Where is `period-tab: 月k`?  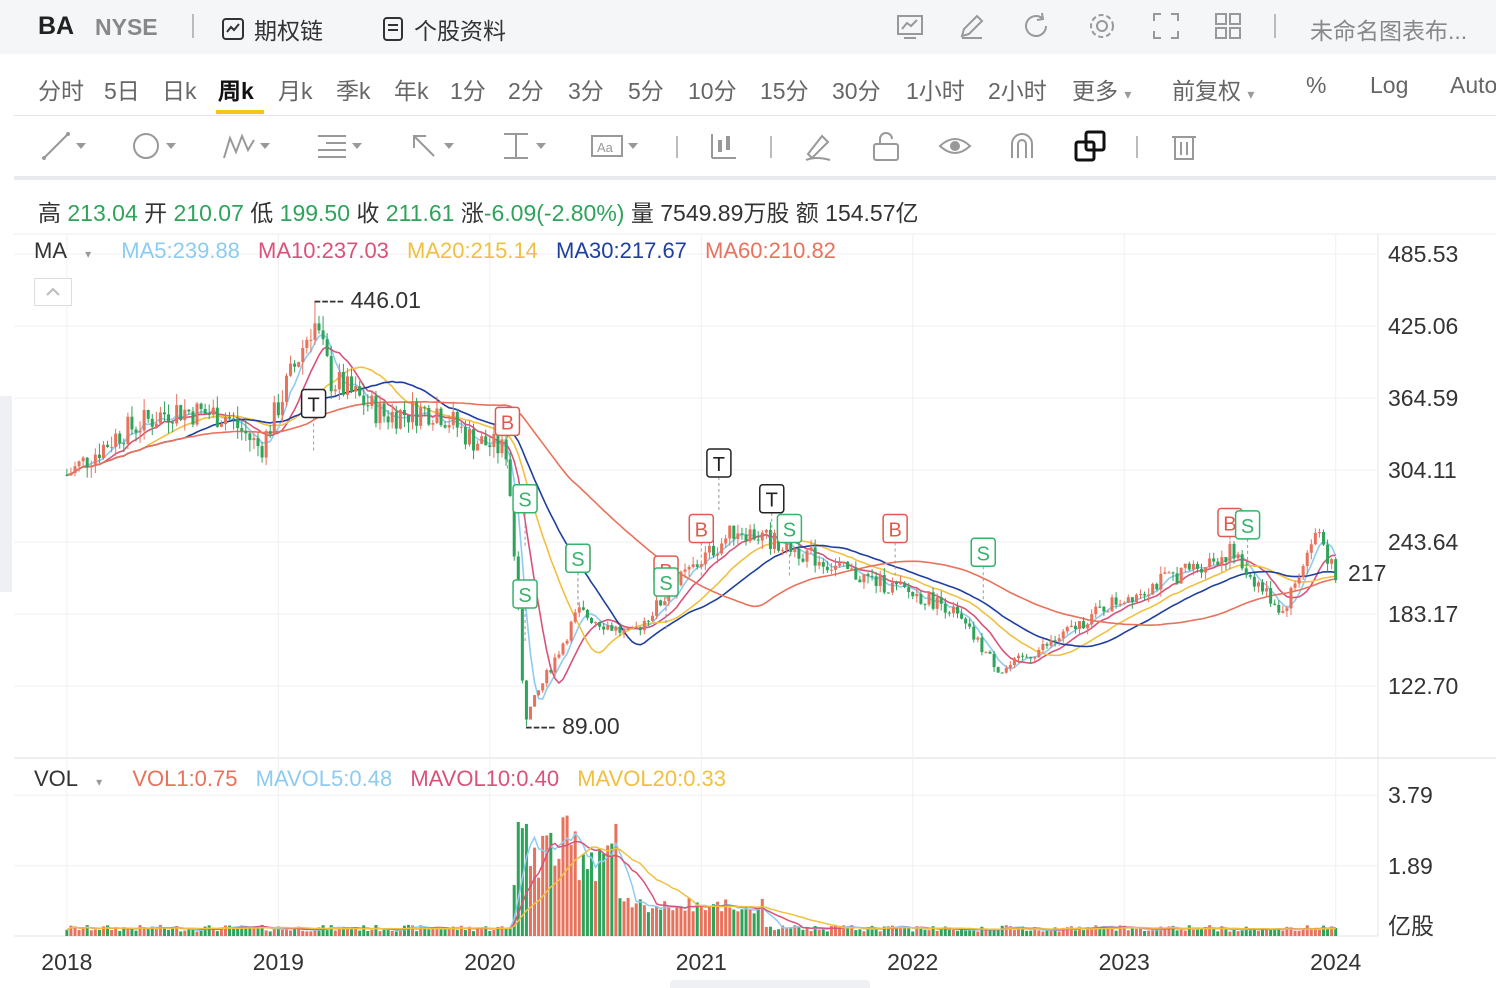 period-tab: 月k is located at coordinates (295, 91).